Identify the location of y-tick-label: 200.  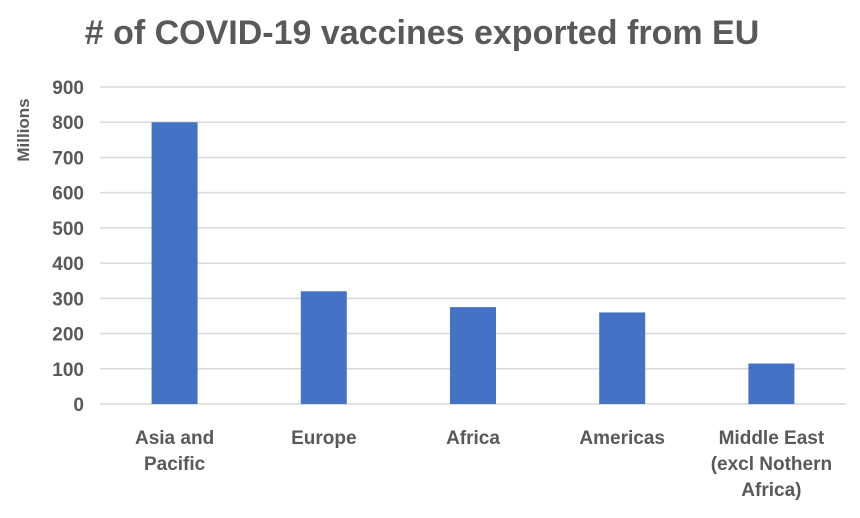
(68, 335).